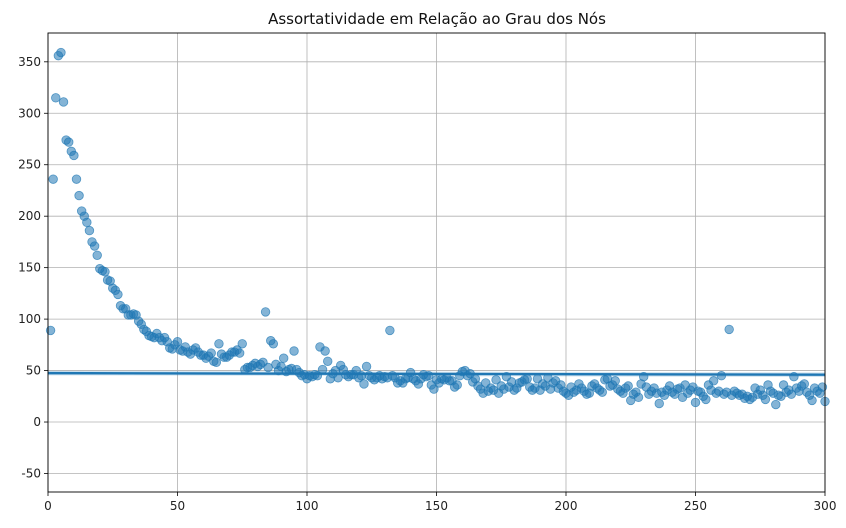  I want to click on y-tick-label: 300, so click(29, 113).